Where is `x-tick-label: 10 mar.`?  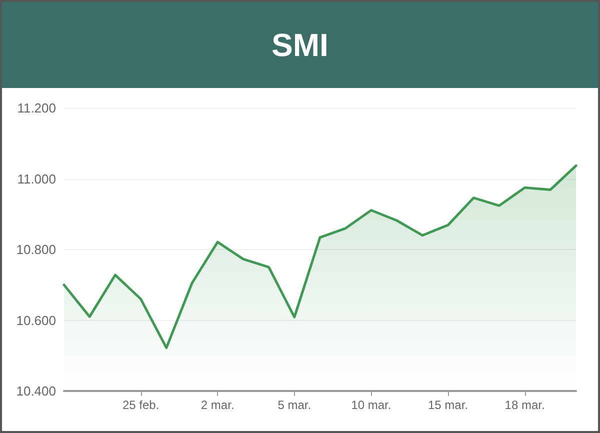 x-tick-label: 10 mar. is located at coordinates (371, 405).